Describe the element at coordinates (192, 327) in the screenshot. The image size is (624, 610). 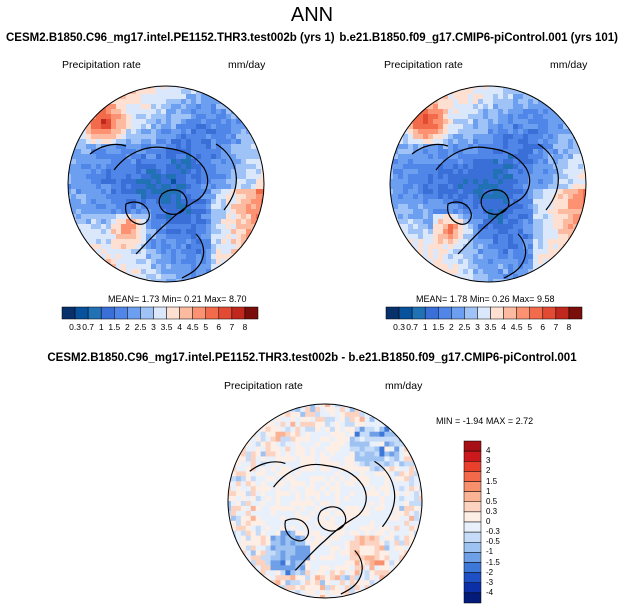
I see `colorbar-tick-label: 4.5` at that location.